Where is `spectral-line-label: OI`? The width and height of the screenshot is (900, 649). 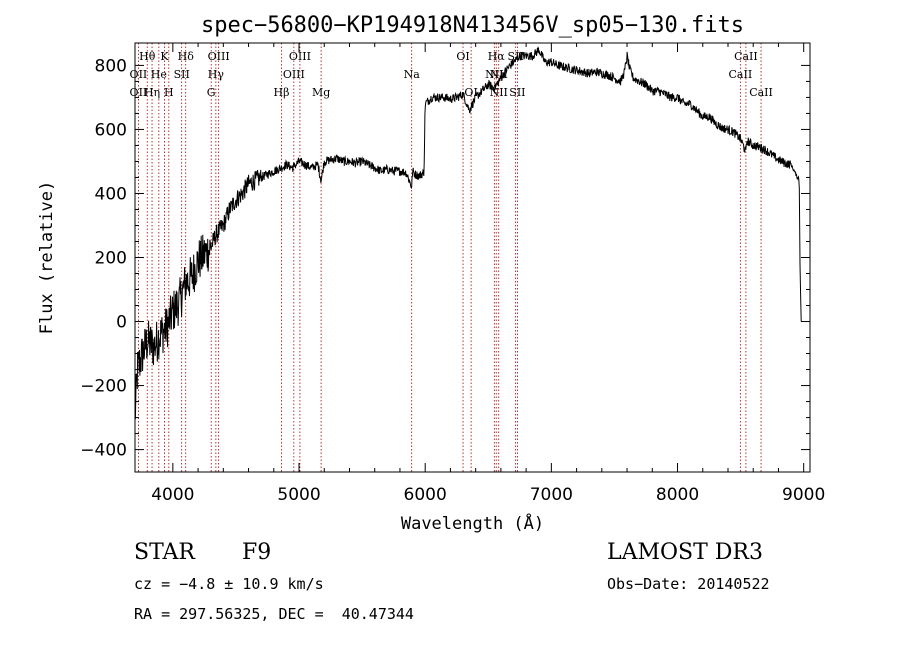
spectral-line-label: OI is located at coordinates (462, 56).